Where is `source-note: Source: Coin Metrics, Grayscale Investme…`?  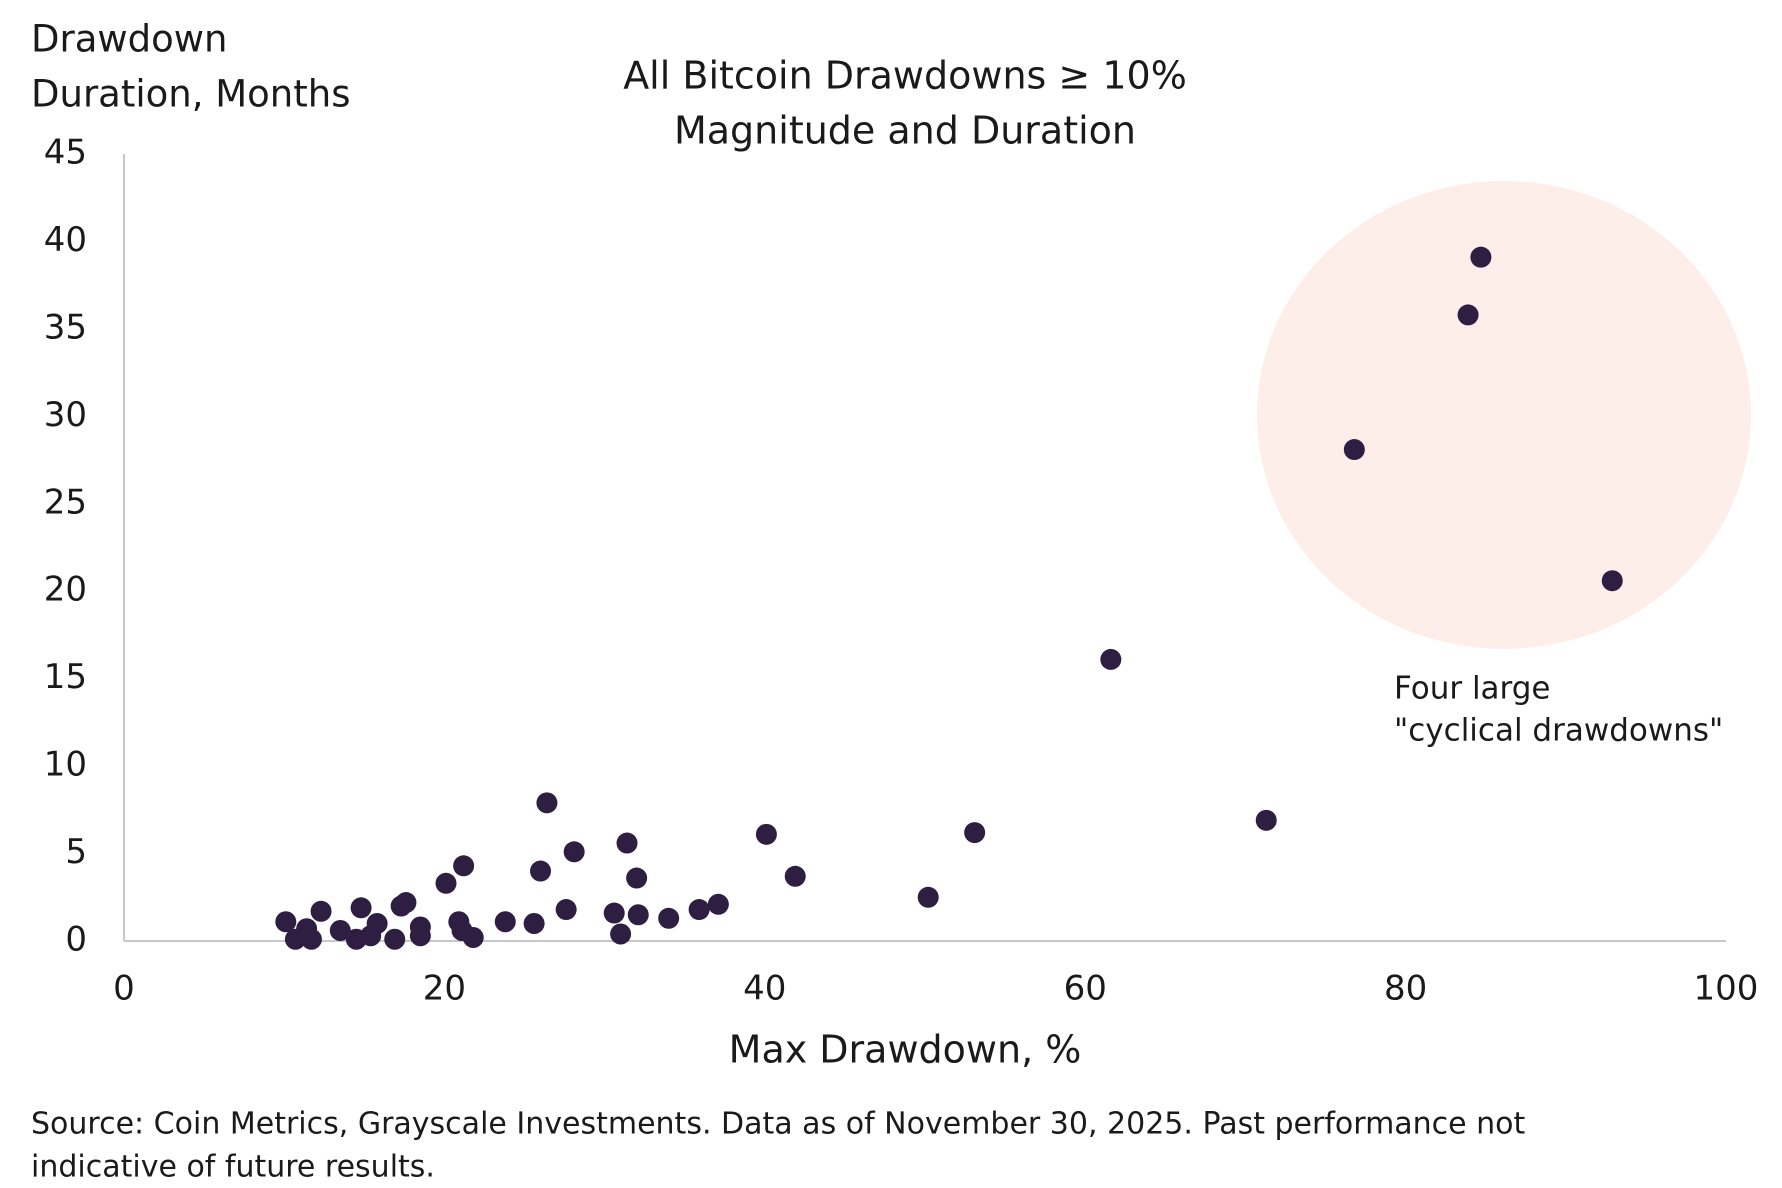 source-note: Source: Coin Metrics, Grayscale Investme… is located at coordinates (778, 1124).